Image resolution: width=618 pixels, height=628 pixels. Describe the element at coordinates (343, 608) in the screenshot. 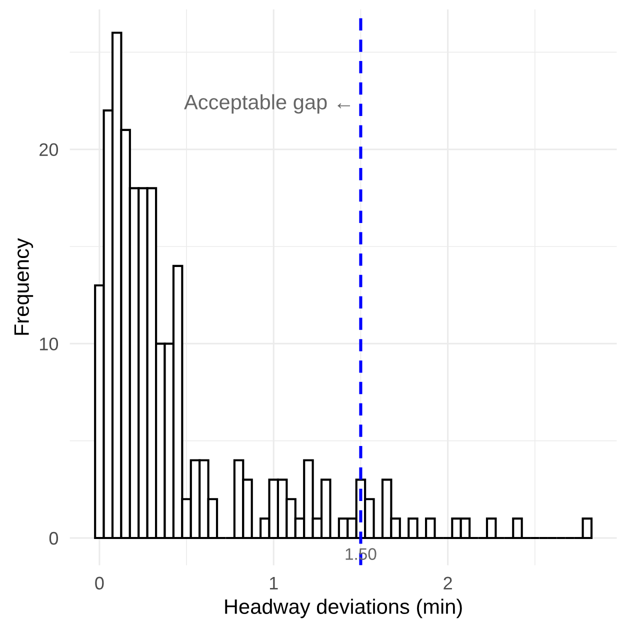

I see `x-axis-title: Headway deviations (min)` at that location.